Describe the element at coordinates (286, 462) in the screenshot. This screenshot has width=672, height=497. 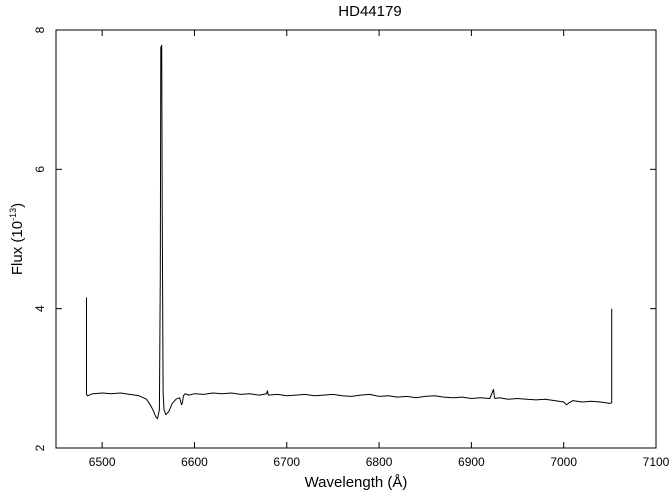
I see `x-tick-label: 6700` at that location.